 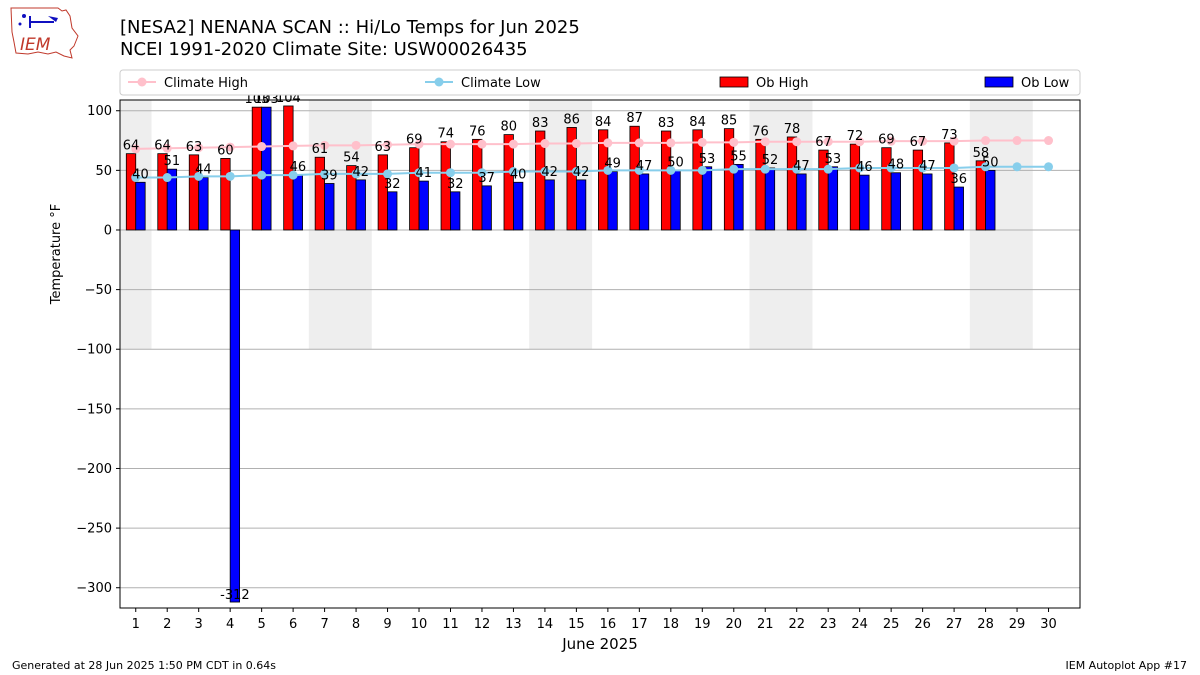 What do you see at coordinates (675, 162) in the screenshot?
I see `ob-low-label: 50` at bounding box center [675, 162].